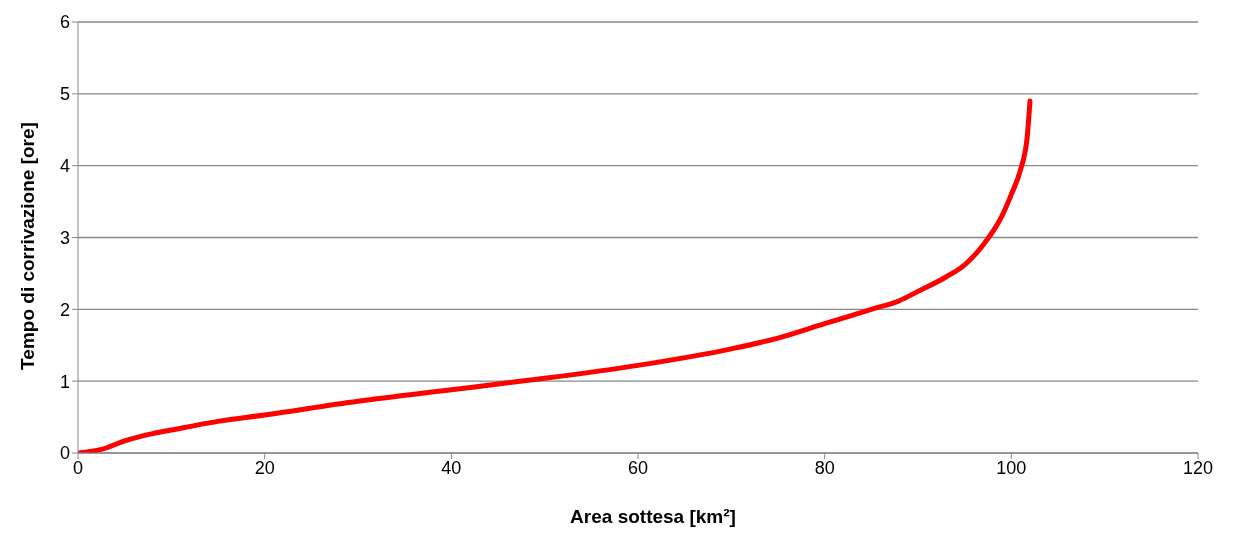 The image size is (1238, 541). I want to click on y-axis-title: Tempo di corrivazione [ore], so click(27, 246).